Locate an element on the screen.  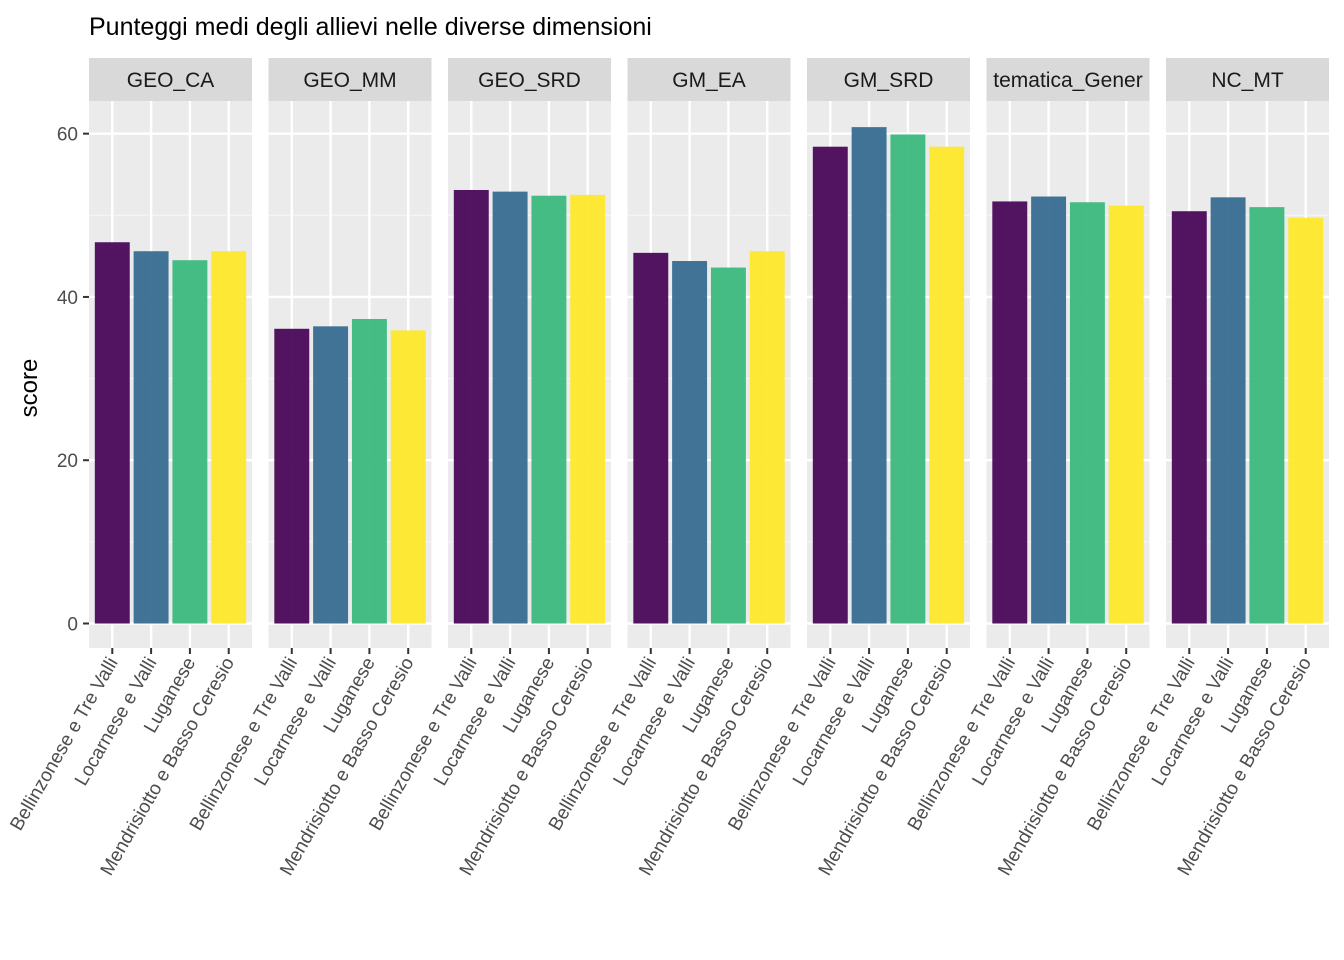
y-axis: 0 20 40 60 is located at coordinates (73, 380).